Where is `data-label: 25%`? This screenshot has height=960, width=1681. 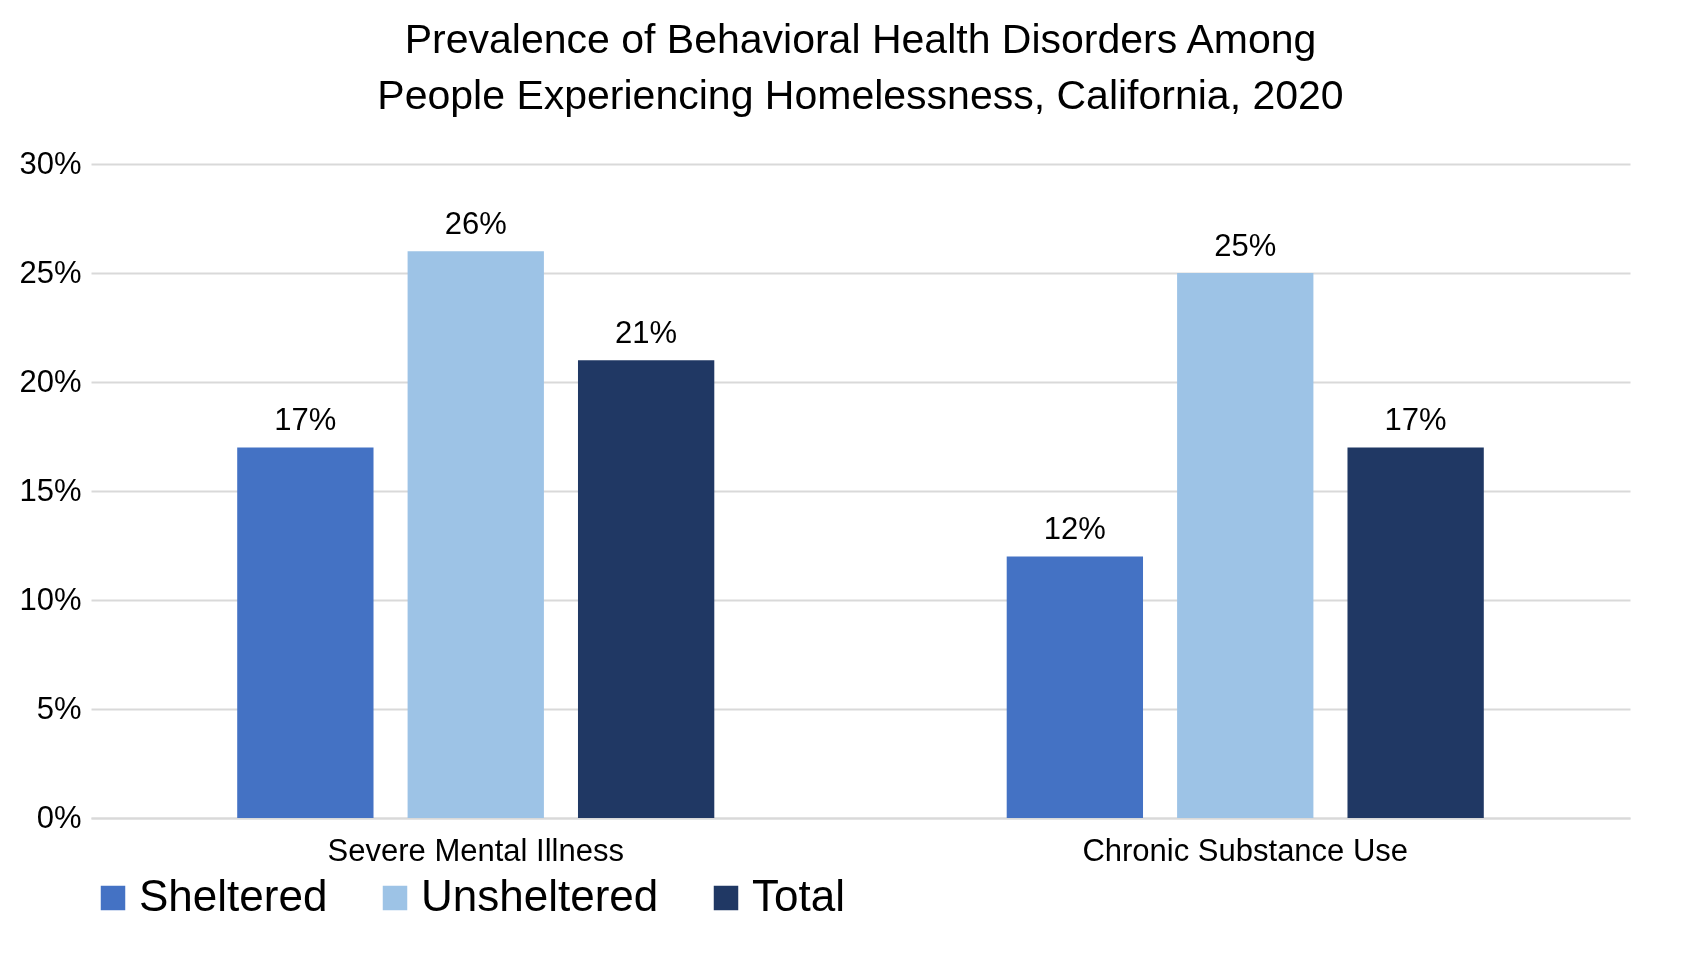 data-label: 25% is located at coordinates (1245, 245).